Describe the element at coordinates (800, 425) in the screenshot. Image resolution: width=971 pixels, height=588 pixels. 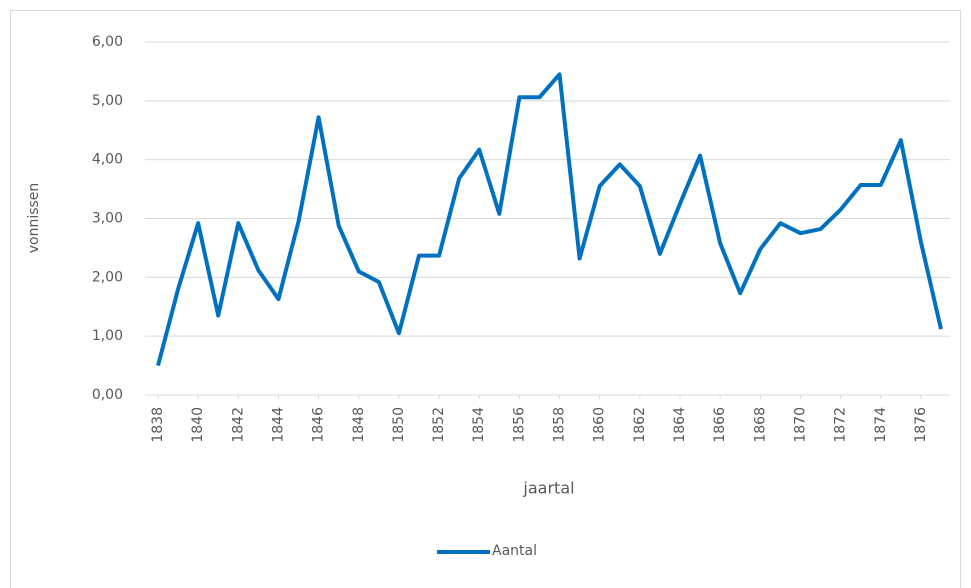
I see `x-tick-label: 1870` at that location.